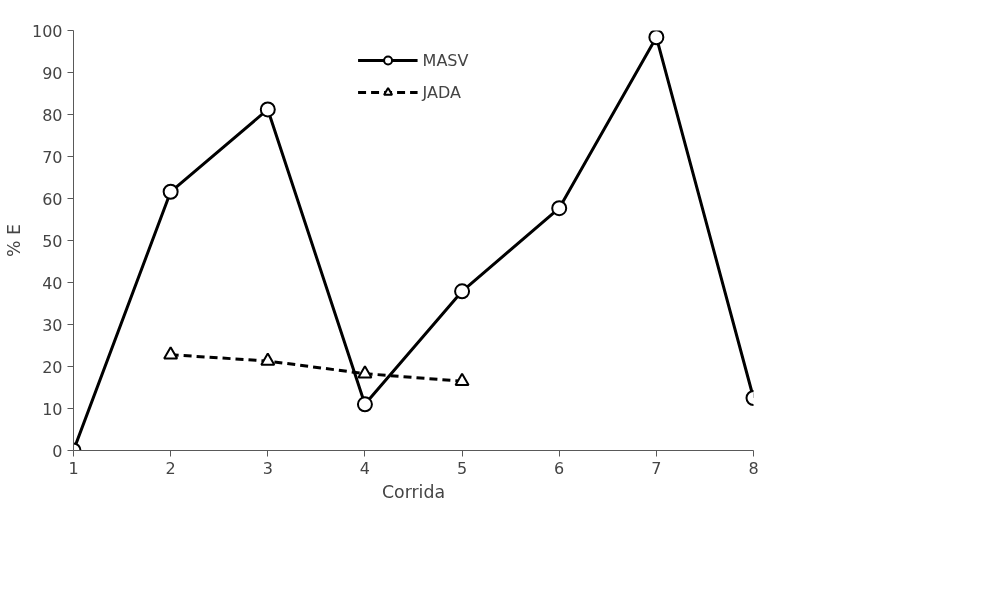 This screenshot has height=607, width=1003. Describe the element at coordinates (413, 491) in the screenshot. I see `x-axis-title: Corrida` at that location.